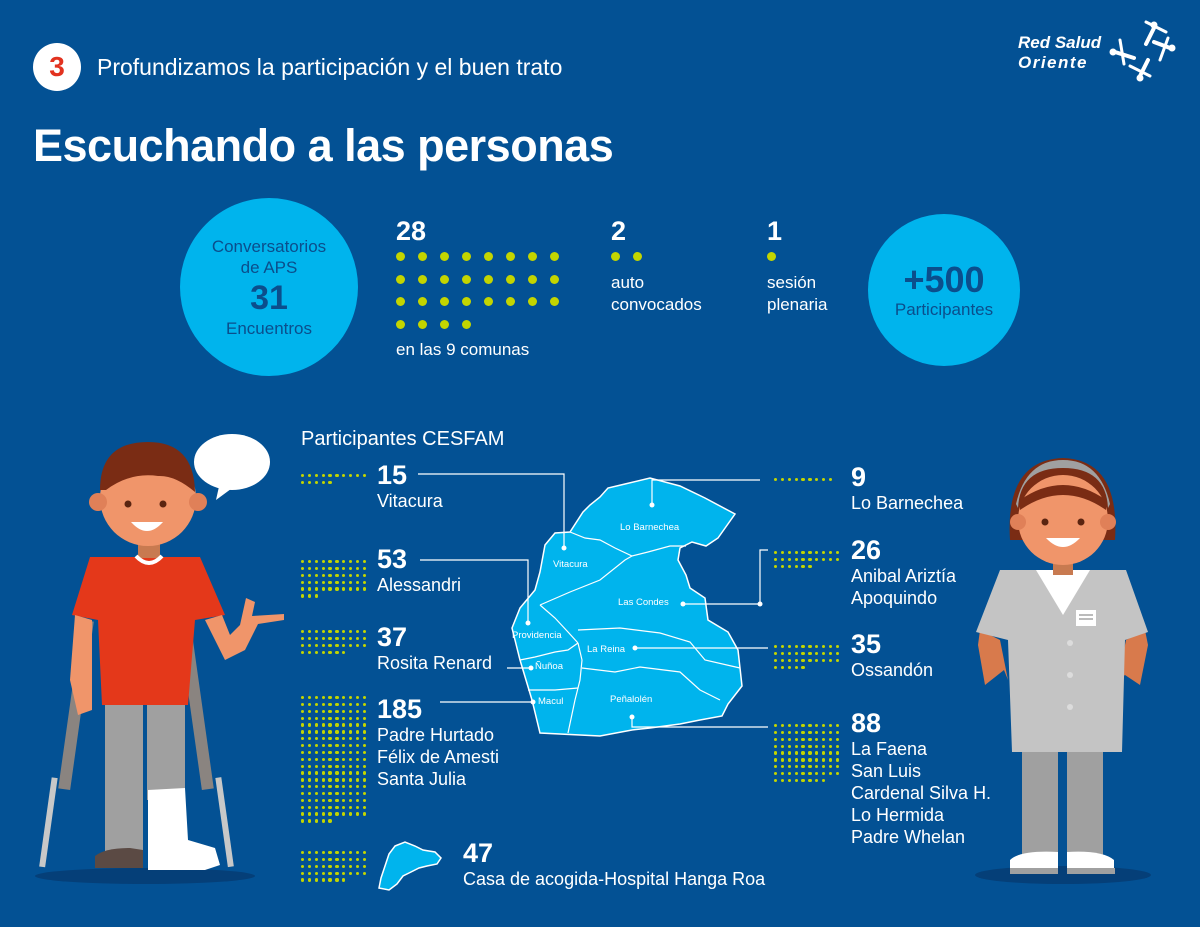  What do you see at coordinates (908, 837) in the screenshot?
I see `cesfam-name: Padre Whelan` at bounding box center [908, 837].